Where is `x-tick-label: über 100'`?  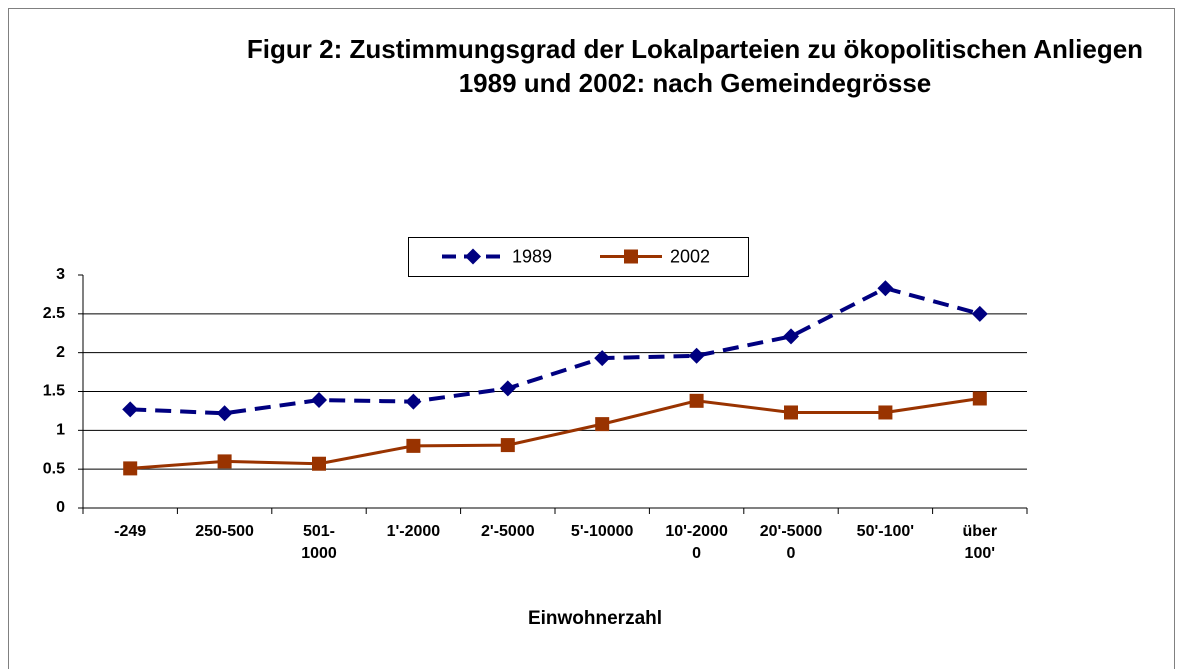
x-tick-label: über 100' is located at coordinates (980, 542).